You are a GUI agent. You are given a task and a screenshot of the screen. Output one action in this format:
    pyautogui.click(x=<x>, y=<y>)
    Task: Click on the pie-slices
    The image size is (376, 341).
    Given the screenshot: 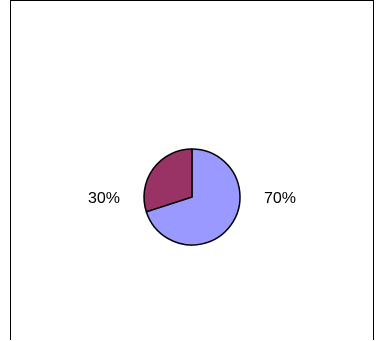 What is the action you would take?
    pyautogui.click(x=192, y=197)
    